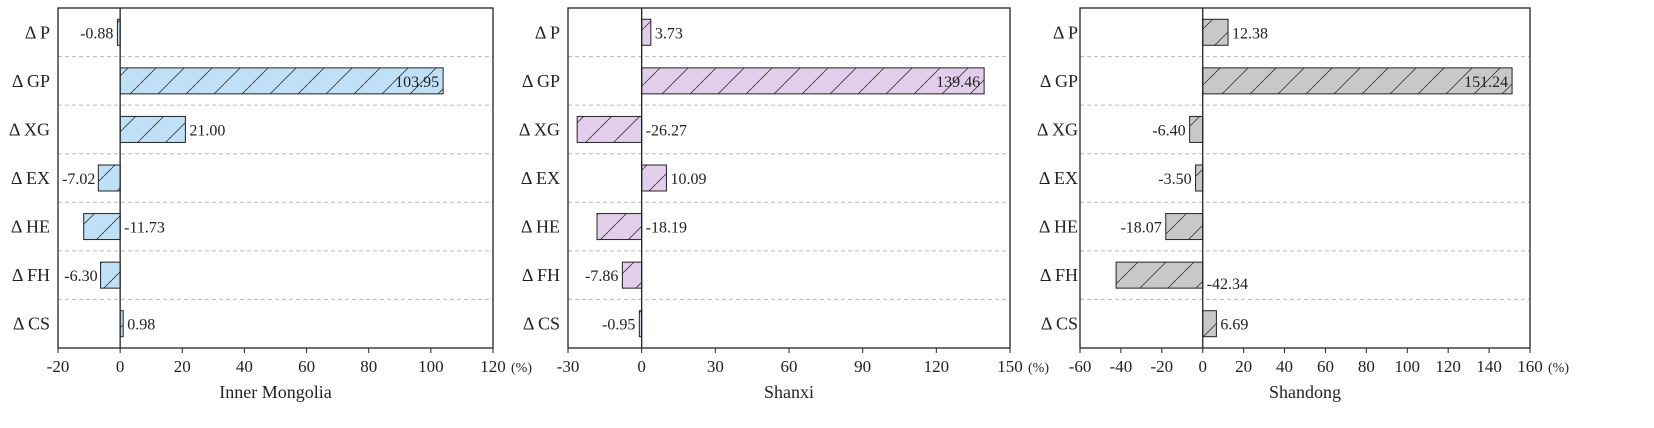 This screenshot has height=428, width=1654. What do you see at coordinates (958, 82) in the screenshot?
I see `value-label: 139.46` at bounding box center [958, 82].